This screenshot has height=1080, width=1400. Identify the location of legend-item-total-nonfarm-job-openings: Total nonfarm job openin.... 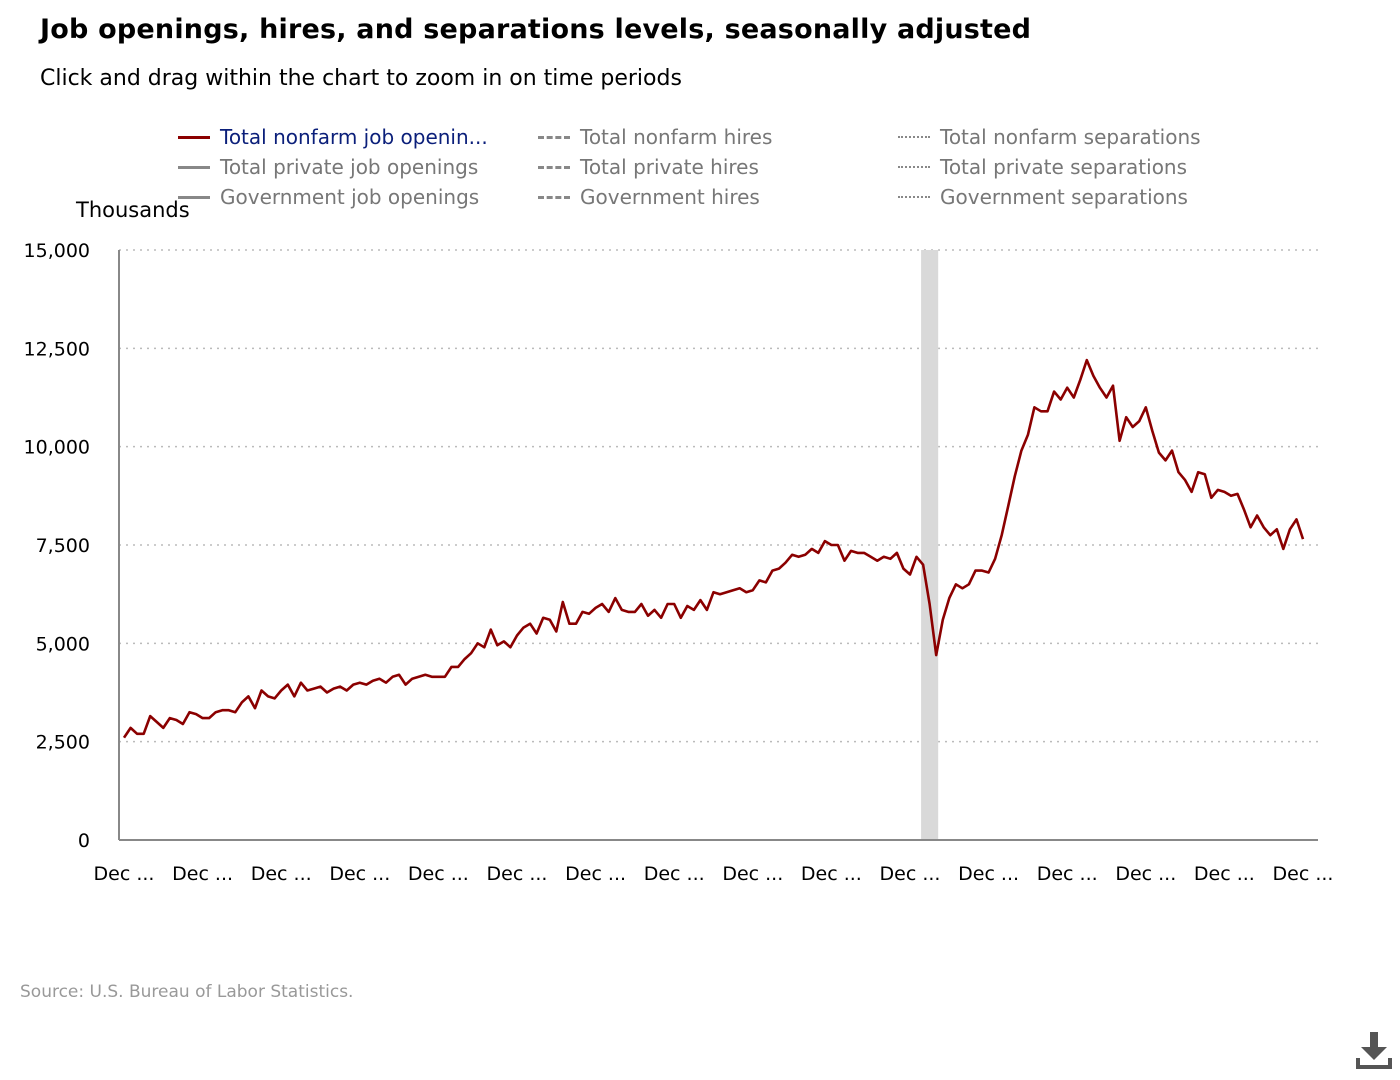
(333, 137).